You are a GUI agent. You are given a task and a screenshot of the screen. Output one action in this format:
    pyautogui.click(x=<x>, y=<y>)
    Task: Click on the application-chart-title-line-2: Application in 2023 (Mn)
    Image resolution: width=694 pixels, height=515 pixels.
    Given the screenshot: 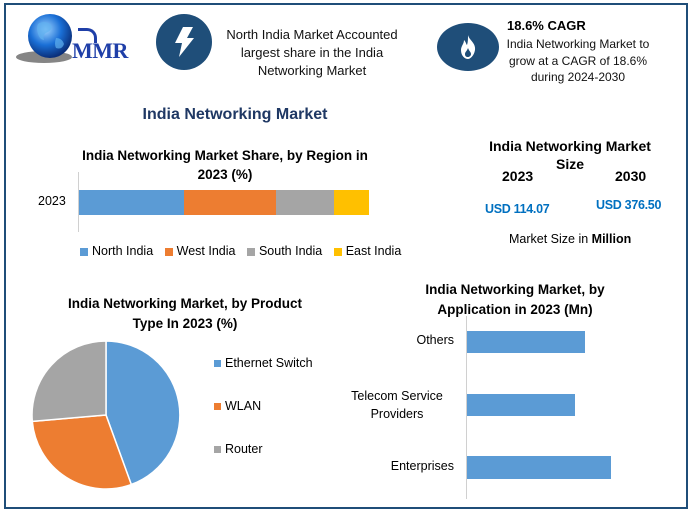 What is the action you would take?
    pyautogui.click(x=515, y=309)
    